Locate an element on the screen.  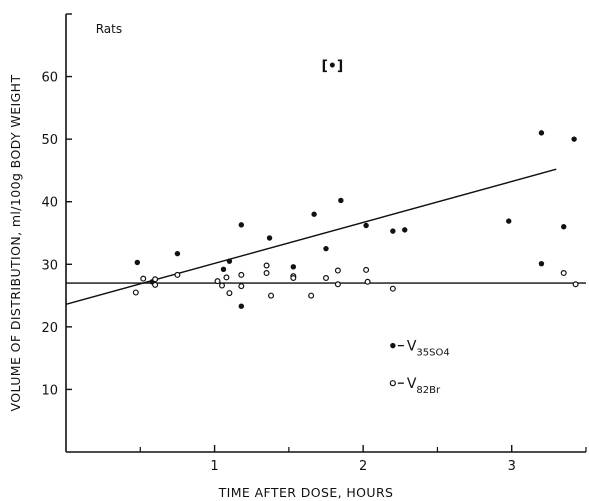
legend-marker-so4 is located at coordinates (393, 345).